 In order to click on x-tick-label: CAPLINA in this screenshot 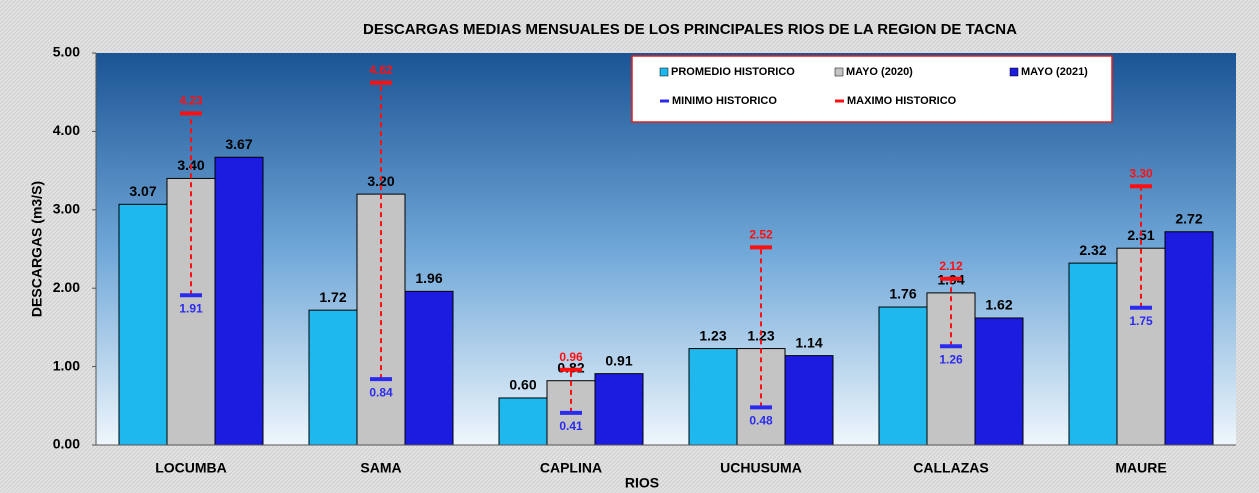, I will do `click(571, 468)`.